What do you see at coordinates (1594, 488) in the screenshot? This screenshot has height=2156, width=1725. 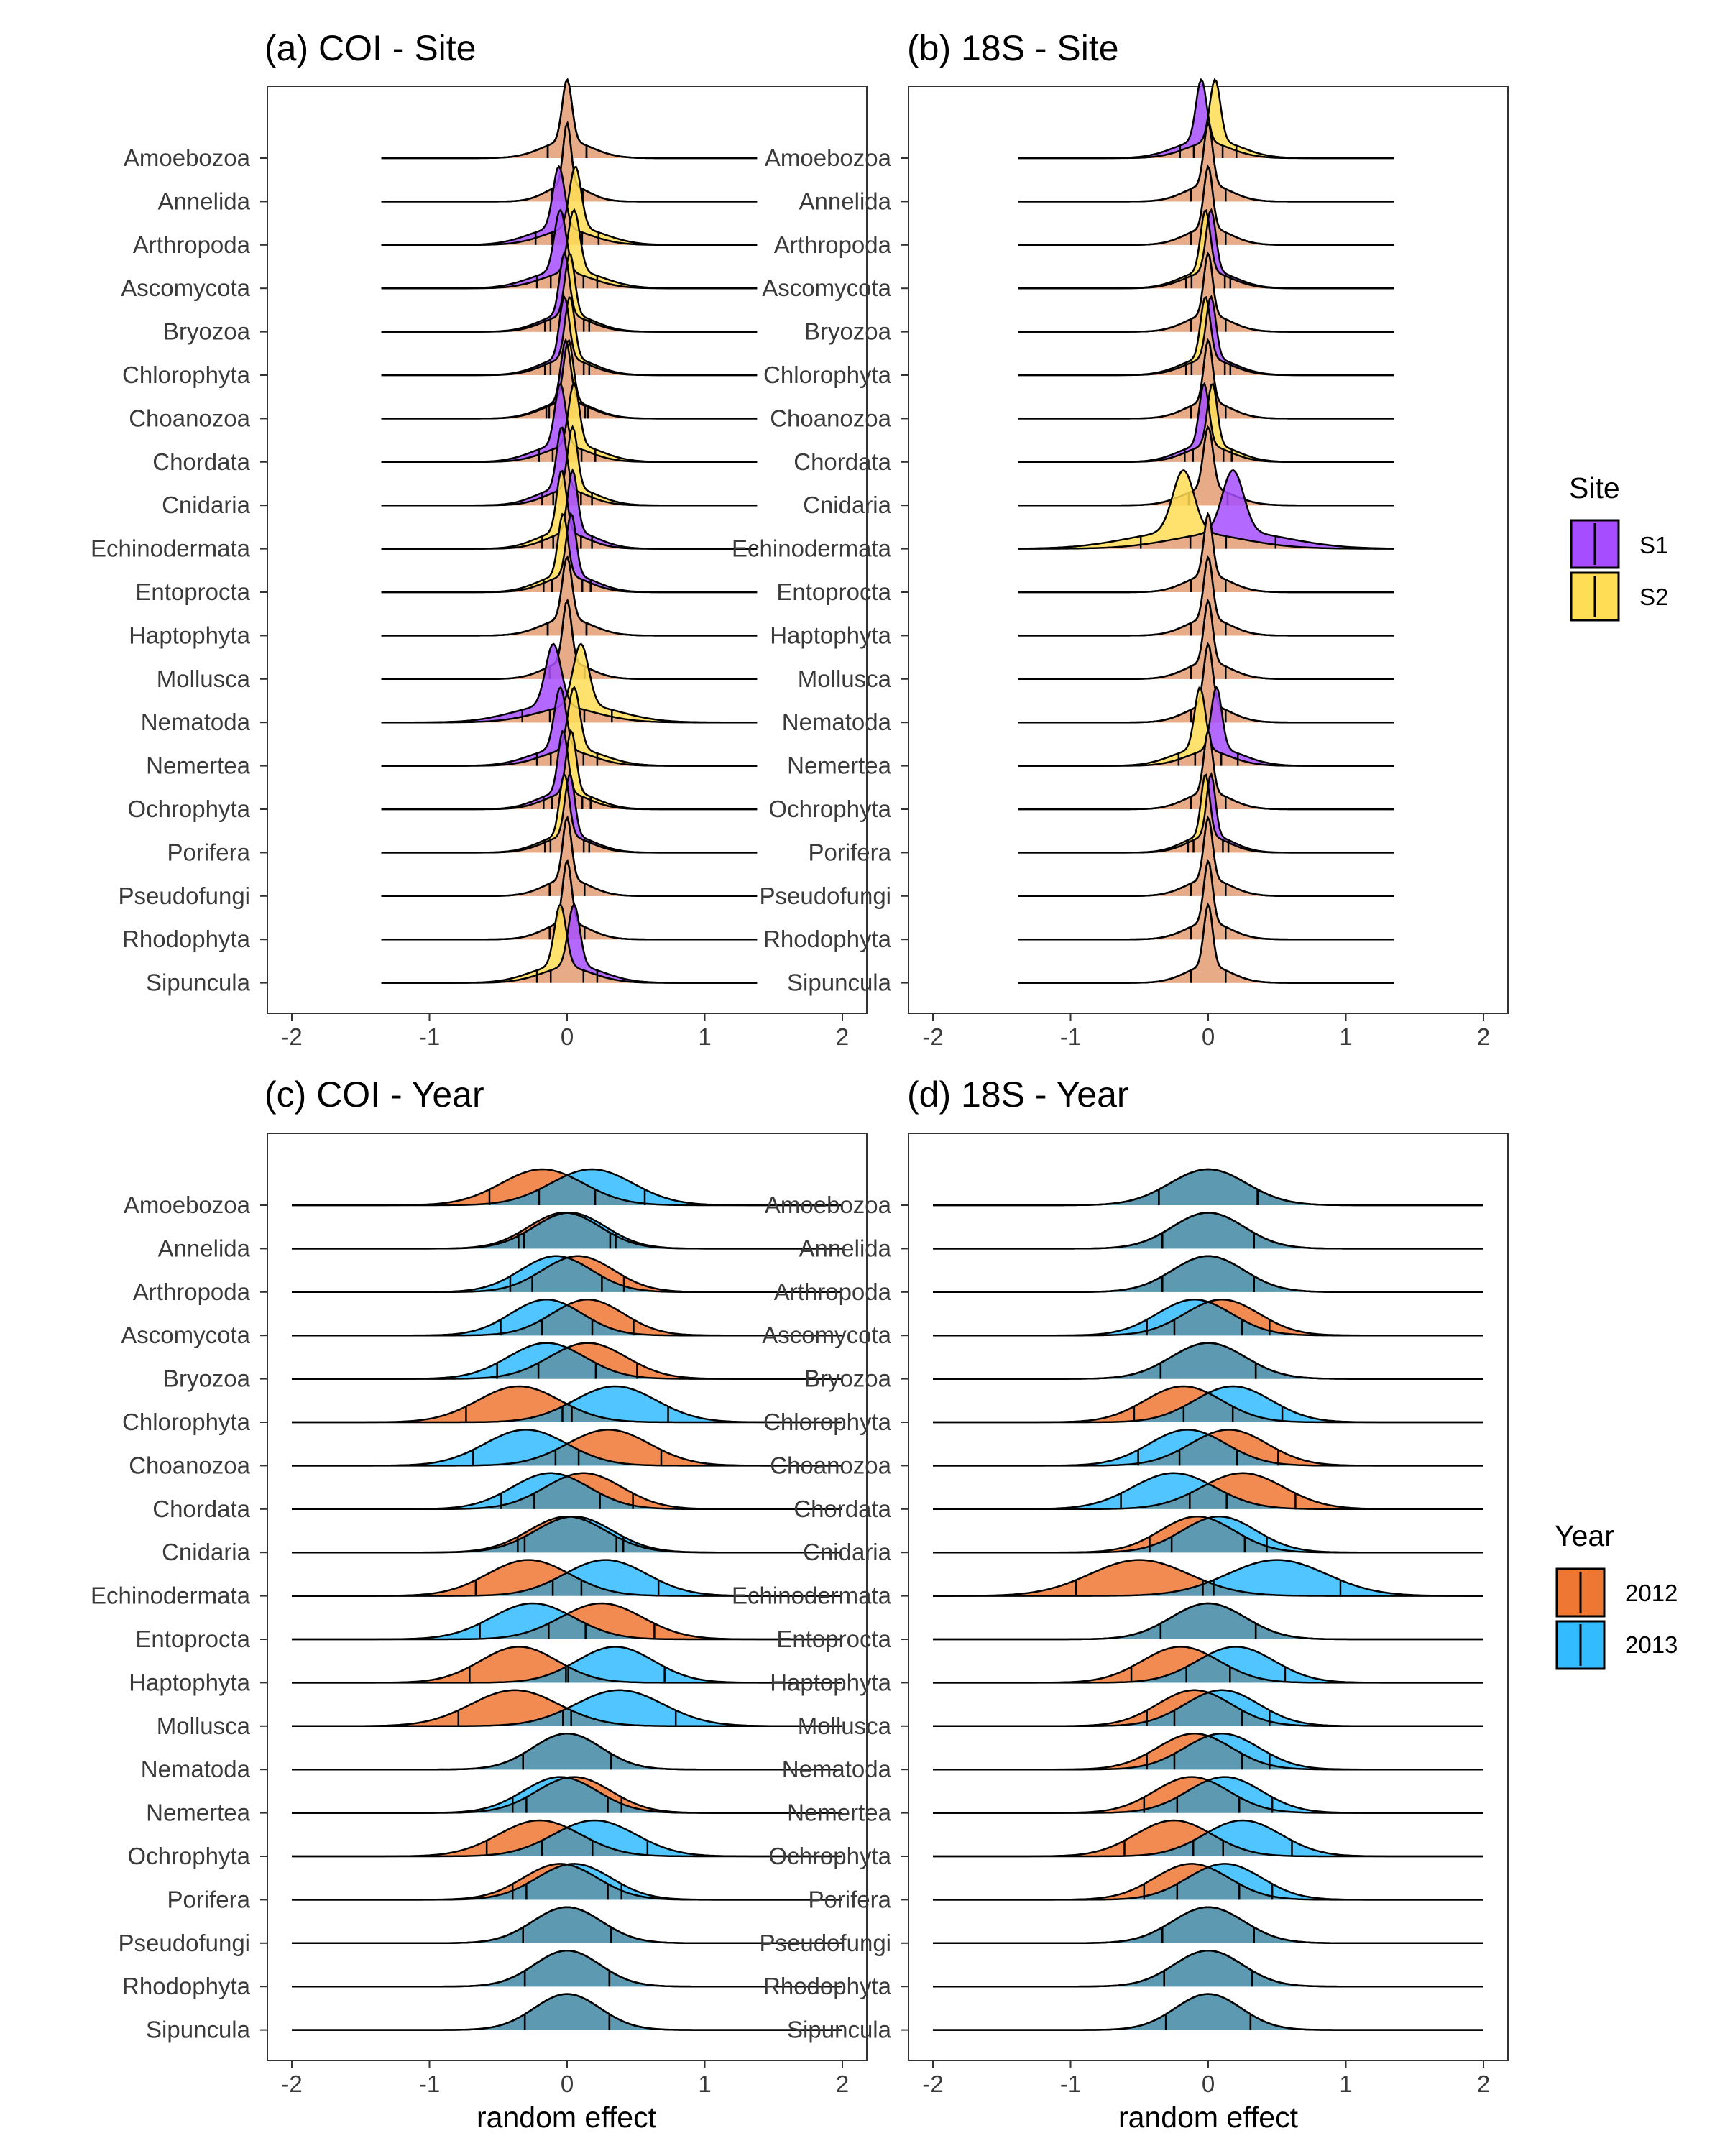 I see `site-legend-title: Site` at bounding box center [1594, 488].